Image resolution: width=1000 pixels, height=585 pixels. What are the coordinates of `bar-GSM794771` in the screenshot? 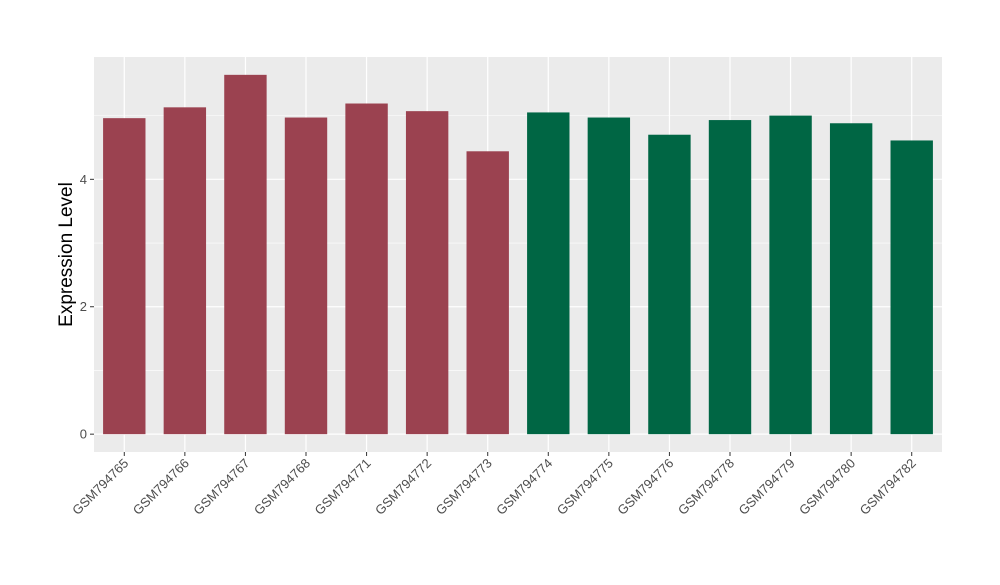 It's located at (366, 269).